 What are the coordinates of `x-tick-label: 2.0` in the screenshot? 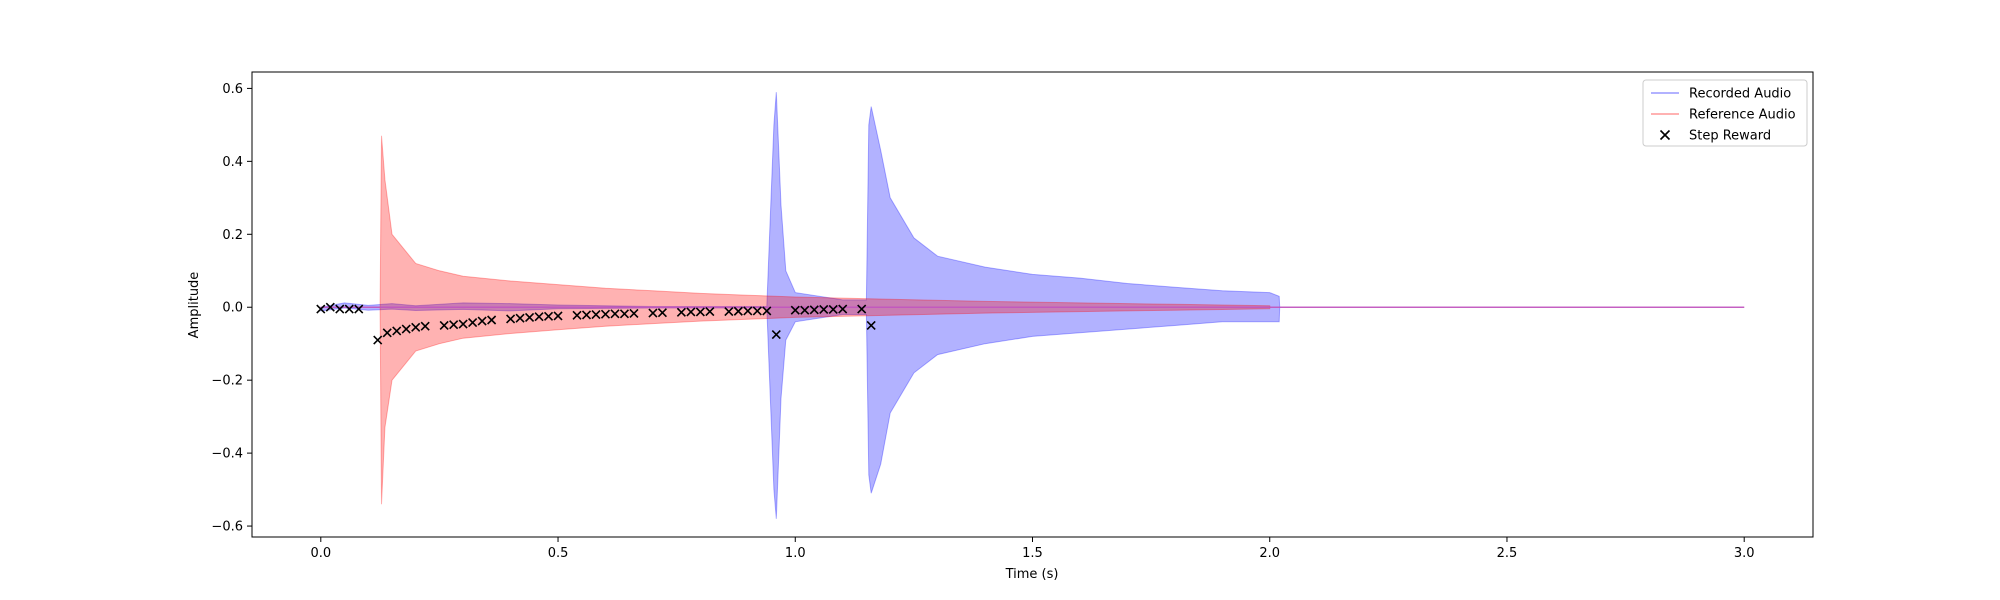 It's located at (1269, 553).